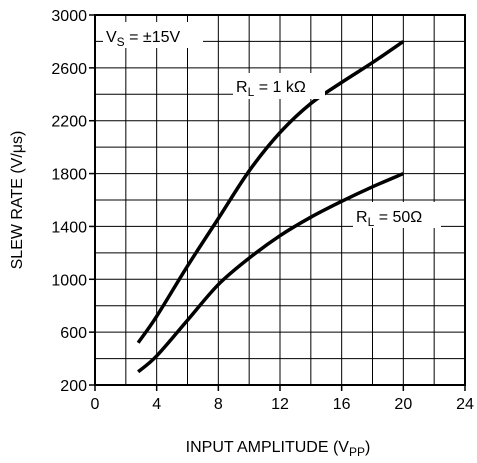  I want to click on svg-text: RL = 1 kΩ, so click(271, 89).